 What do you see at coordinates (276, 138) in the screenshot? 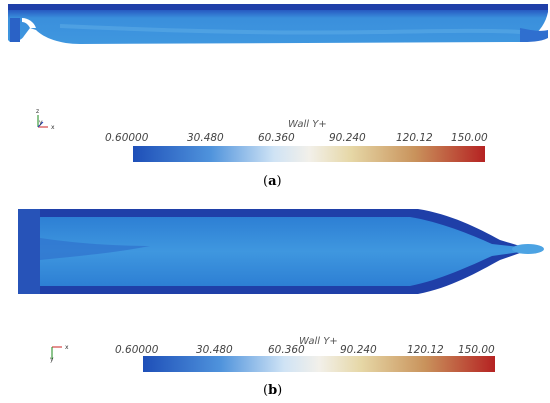
I see `colorbar-tick-a-2: 60.360` at bounding box center [276, 138].